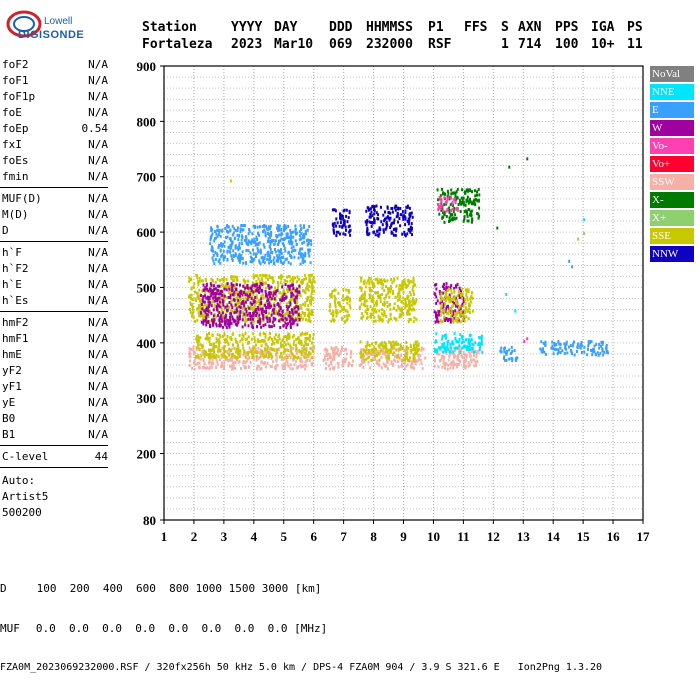  Describe the element at coordinates (294, 44) in the screenshot. I see `header-value-day: Mar10` at that location.